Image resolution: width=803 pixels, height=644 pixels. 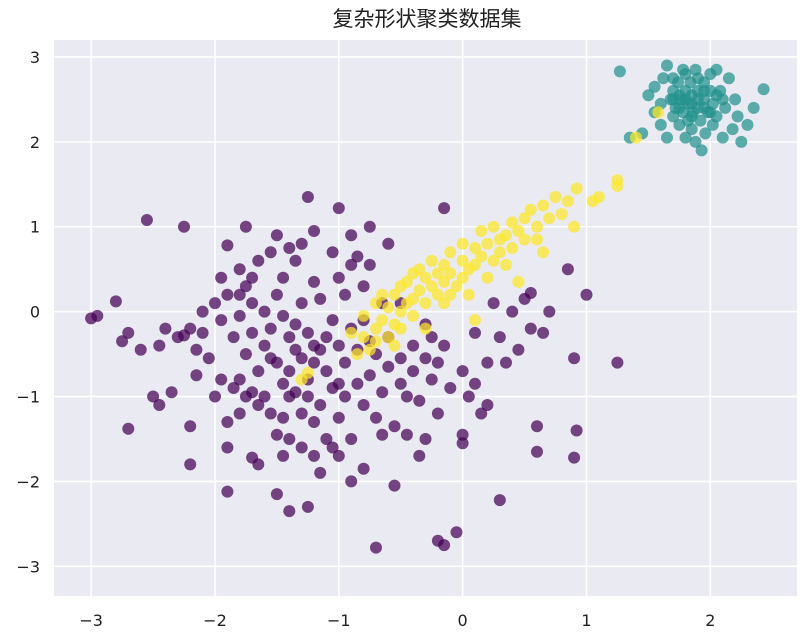 I want to click on y-tick-label: −3, so click(x=28, y=566).